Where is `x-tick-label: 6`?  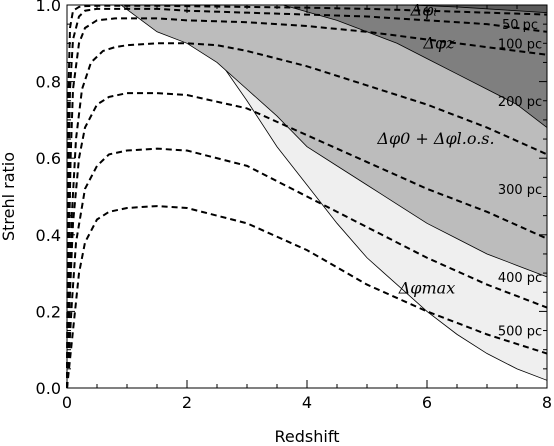
x-tick-label: 6 is located at coordinates (427, 402).